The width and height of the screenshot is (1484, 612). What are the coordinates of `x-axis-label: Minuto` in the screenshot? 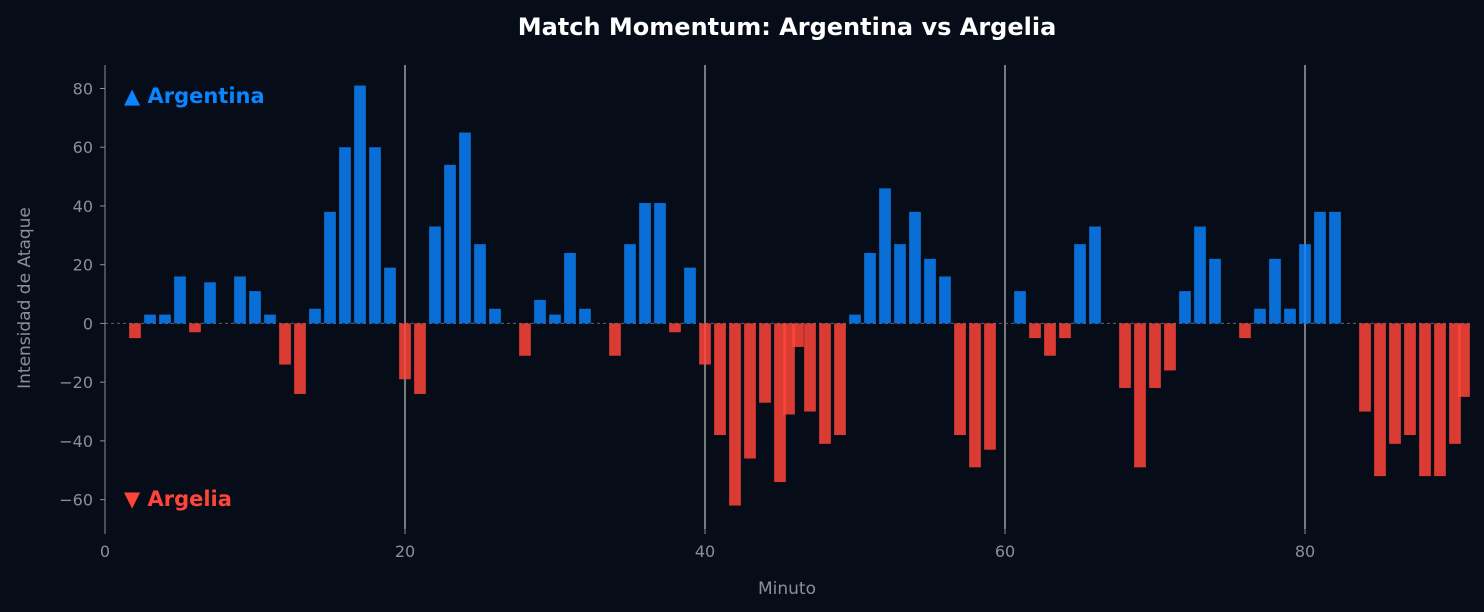 It's located at (787, 589).